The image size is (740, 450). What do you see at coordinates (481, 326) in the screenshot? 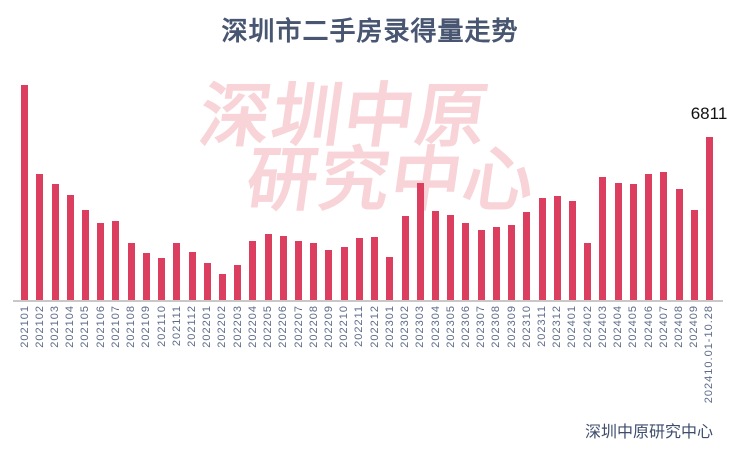
I see `x-tick-label: 202307` at bounding box center [481, 326].